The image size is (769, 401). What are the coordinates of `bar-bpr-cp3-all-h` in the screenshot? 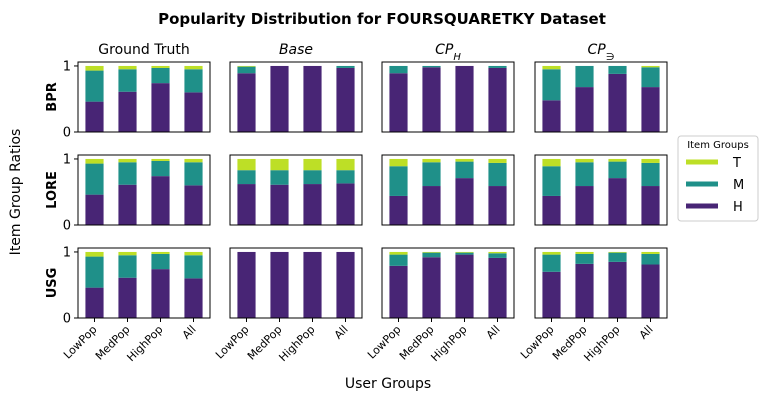 It's located at (650, 109).